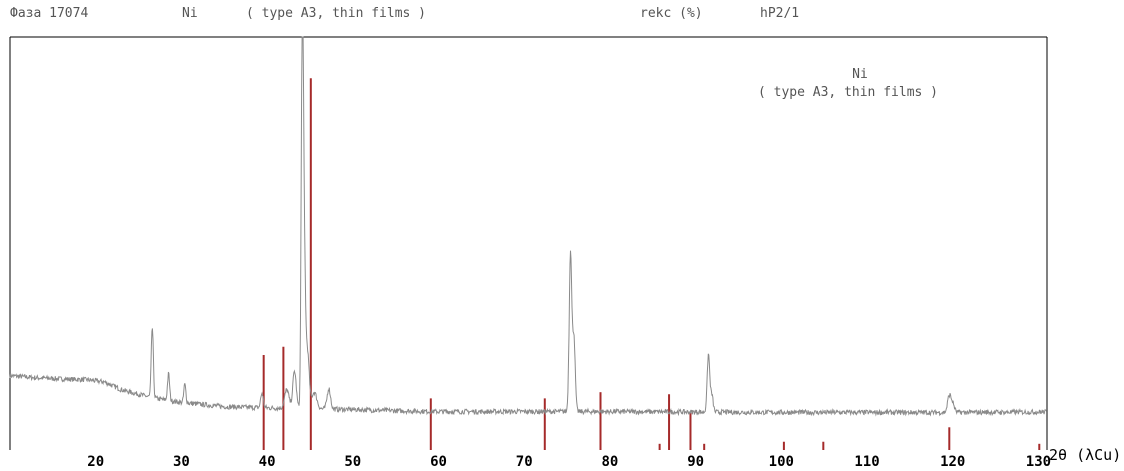 The image size is (1124, 471). What do you see at coordinates (781, 462) in the screenshot?
I see `x-tick-label: 100` at bounding box center [781, 462].